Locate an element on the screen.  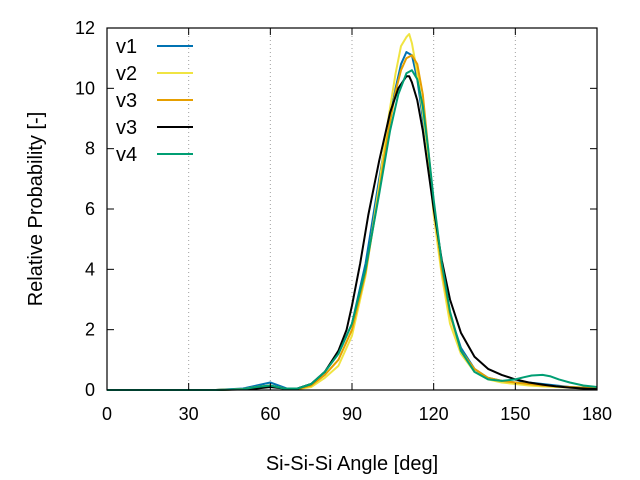
legend-label: v4 is located at coordinates (126, 155).